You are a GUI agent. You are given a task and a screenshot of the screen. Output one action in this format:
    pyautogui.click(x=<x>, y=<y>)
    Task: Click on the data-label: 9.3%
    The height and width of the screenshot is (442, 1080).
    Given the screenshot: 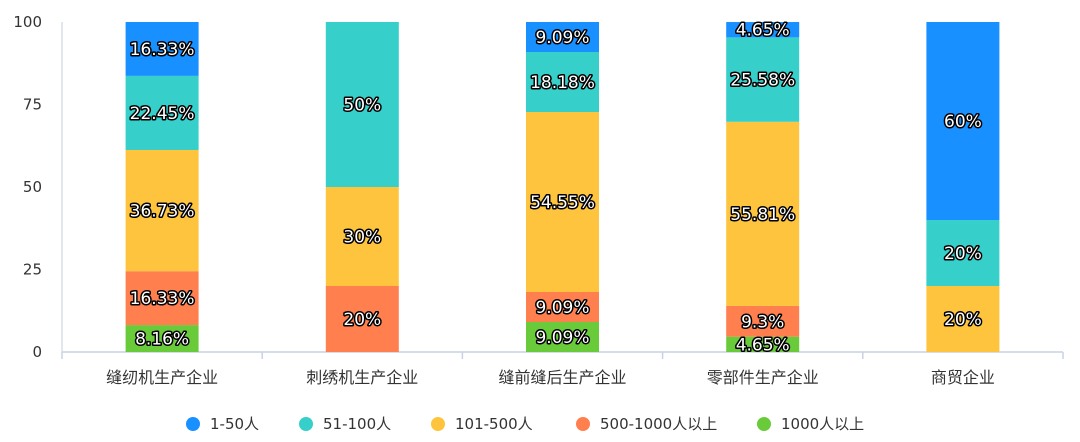 What is the action you would take?
    pyautogui.click(x=762, y=322)
    